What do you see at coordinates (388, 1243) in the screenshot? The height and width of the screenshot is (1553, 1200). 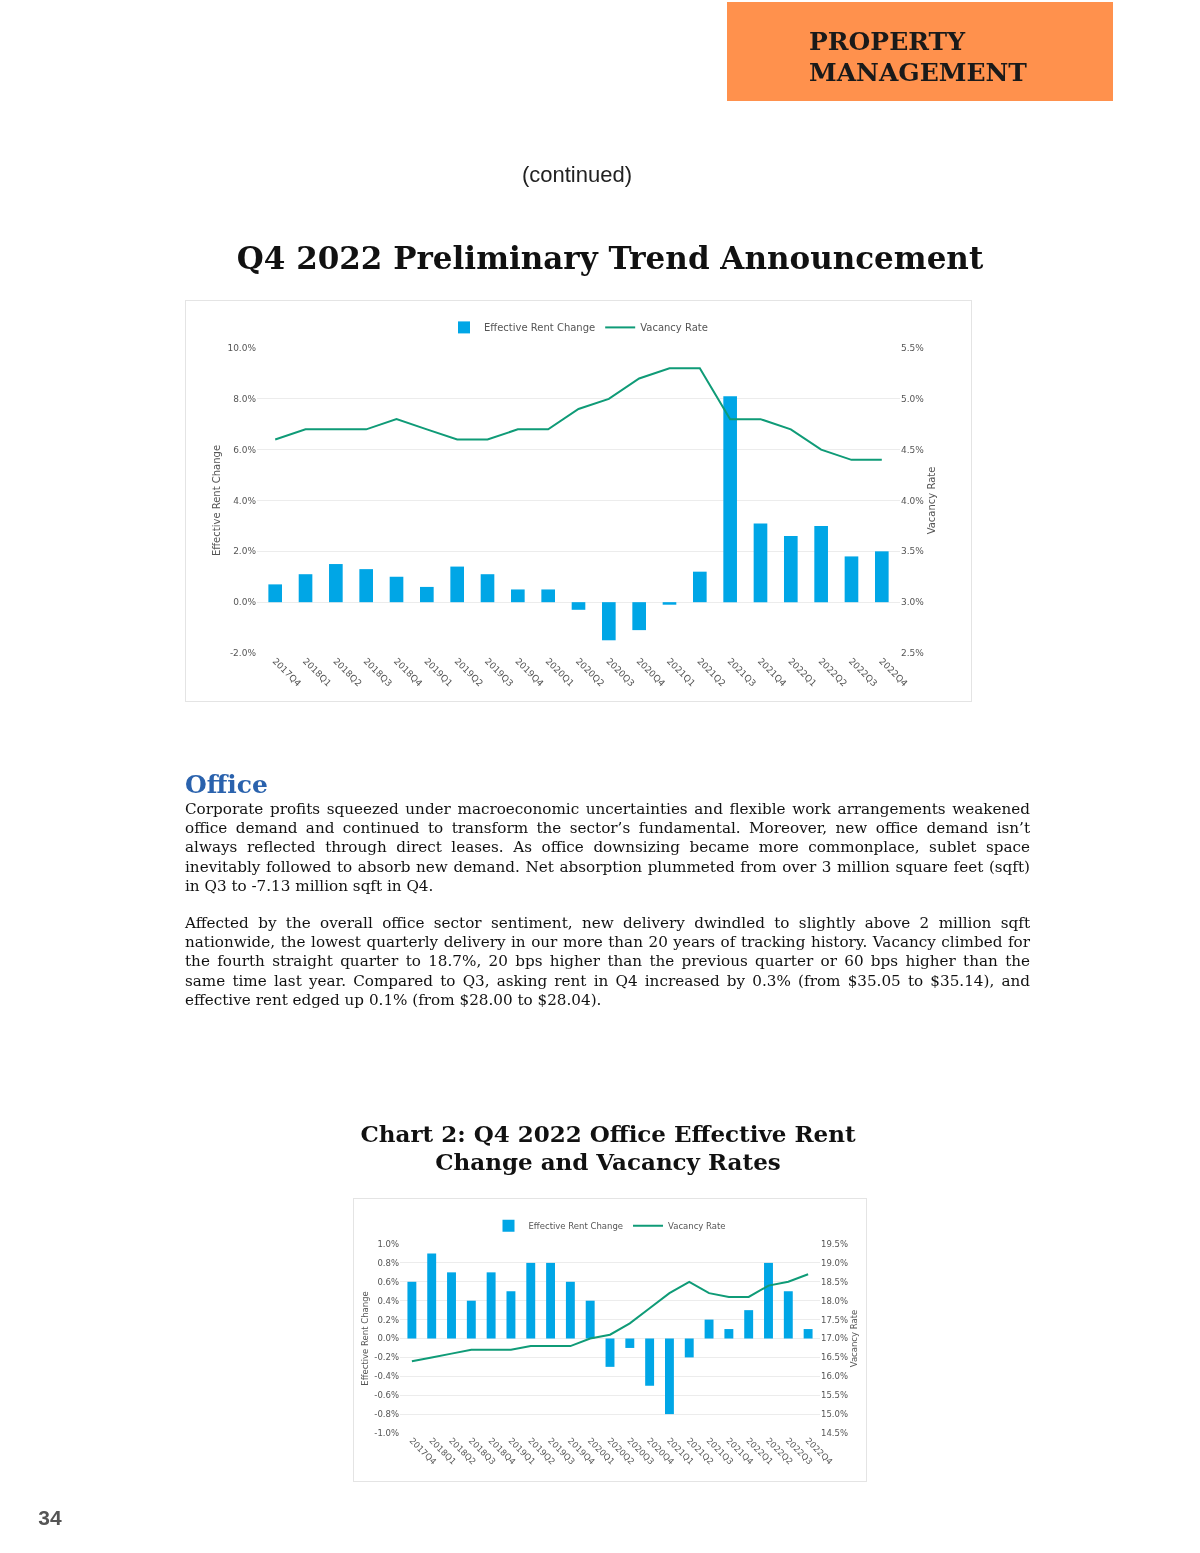 I see `y-tick-label: 1.0%` at bounding box center [388, 1243].